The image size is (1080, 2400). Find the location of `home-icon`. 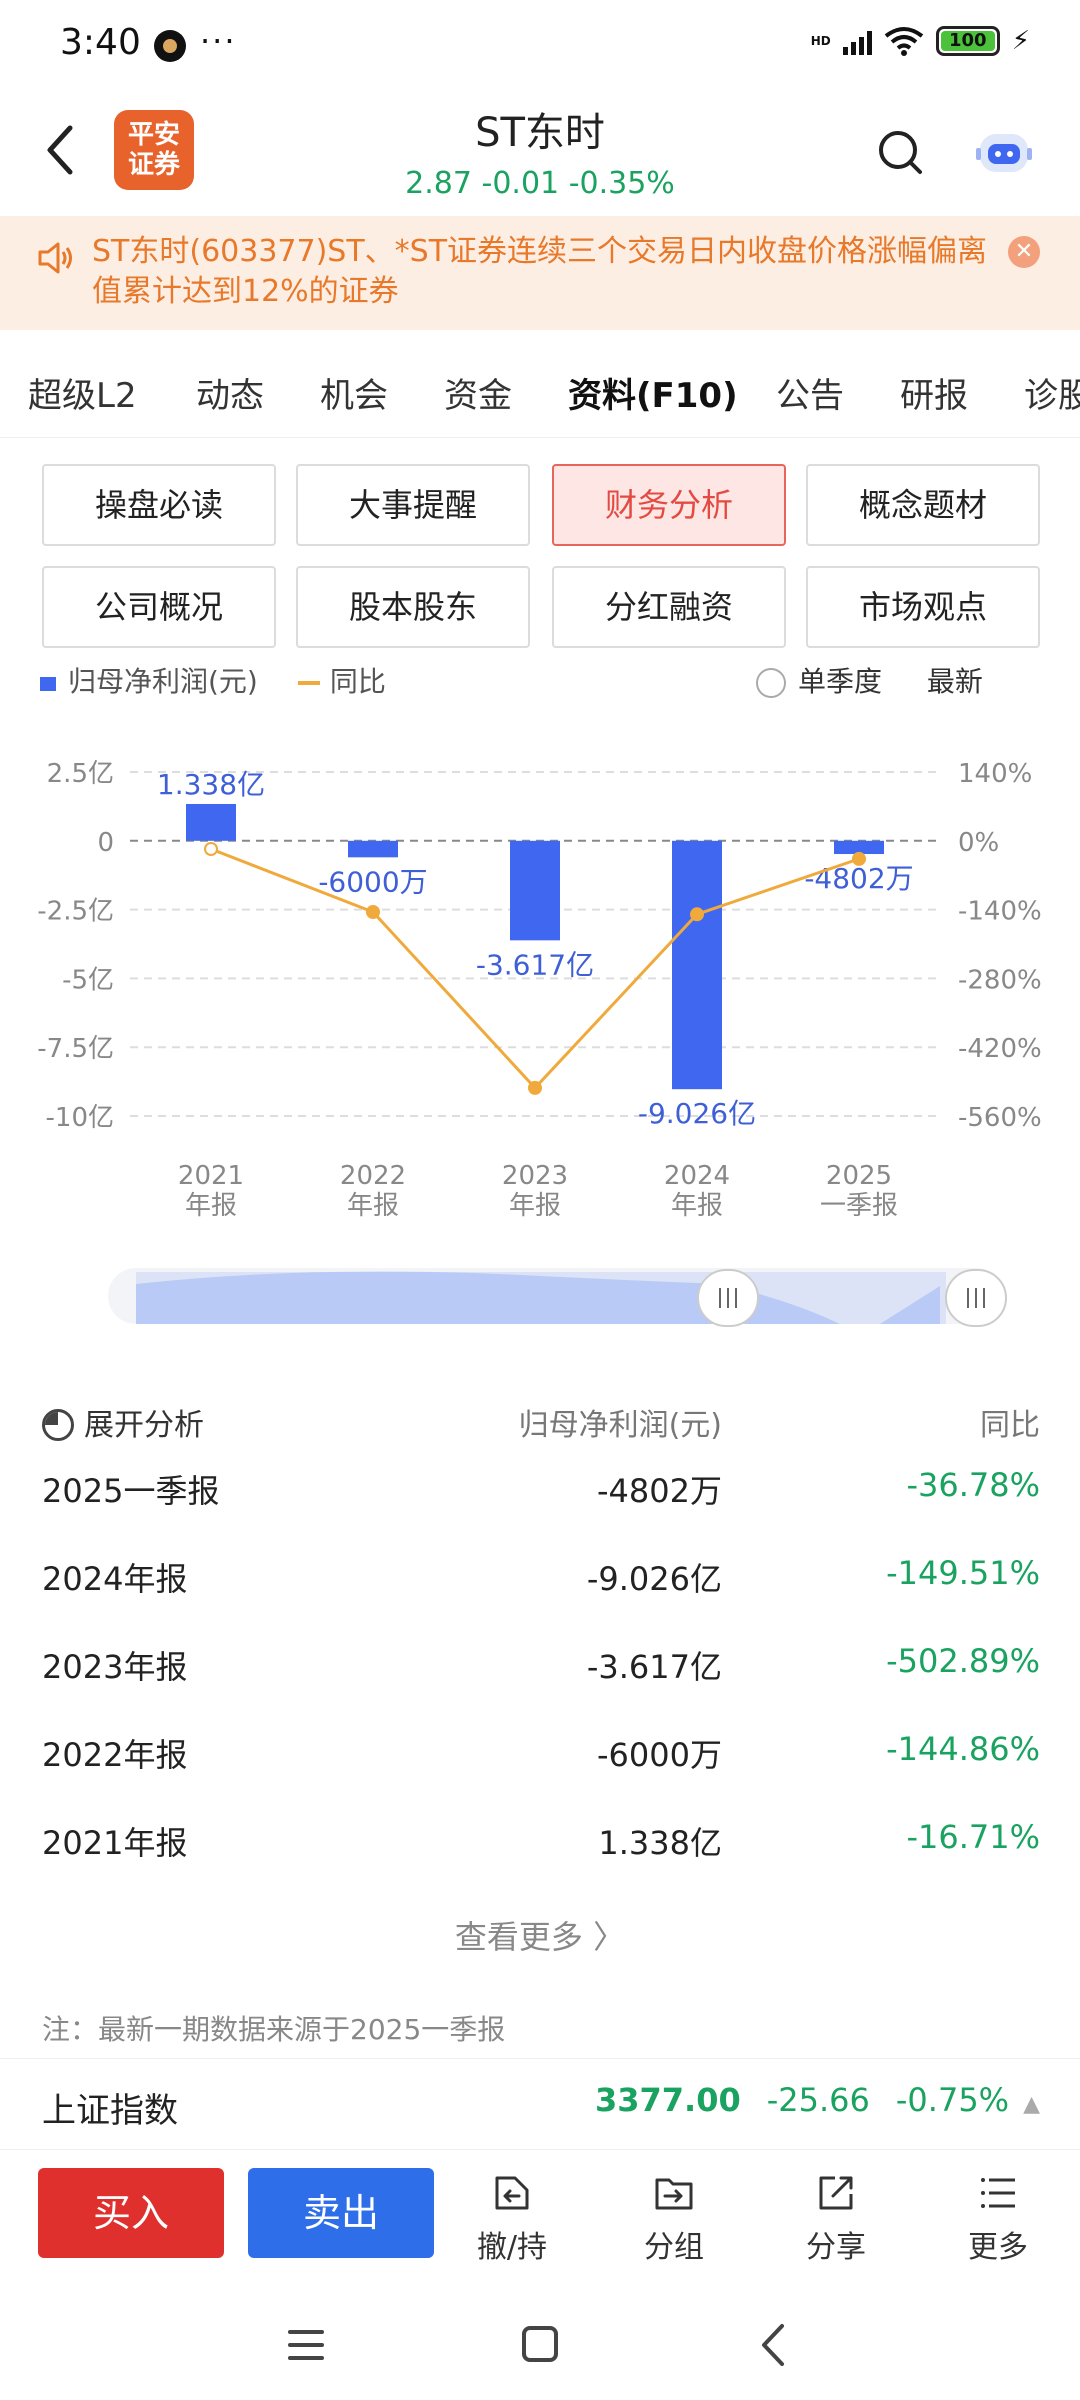

home-icon is located at coordinates (540, 2345).